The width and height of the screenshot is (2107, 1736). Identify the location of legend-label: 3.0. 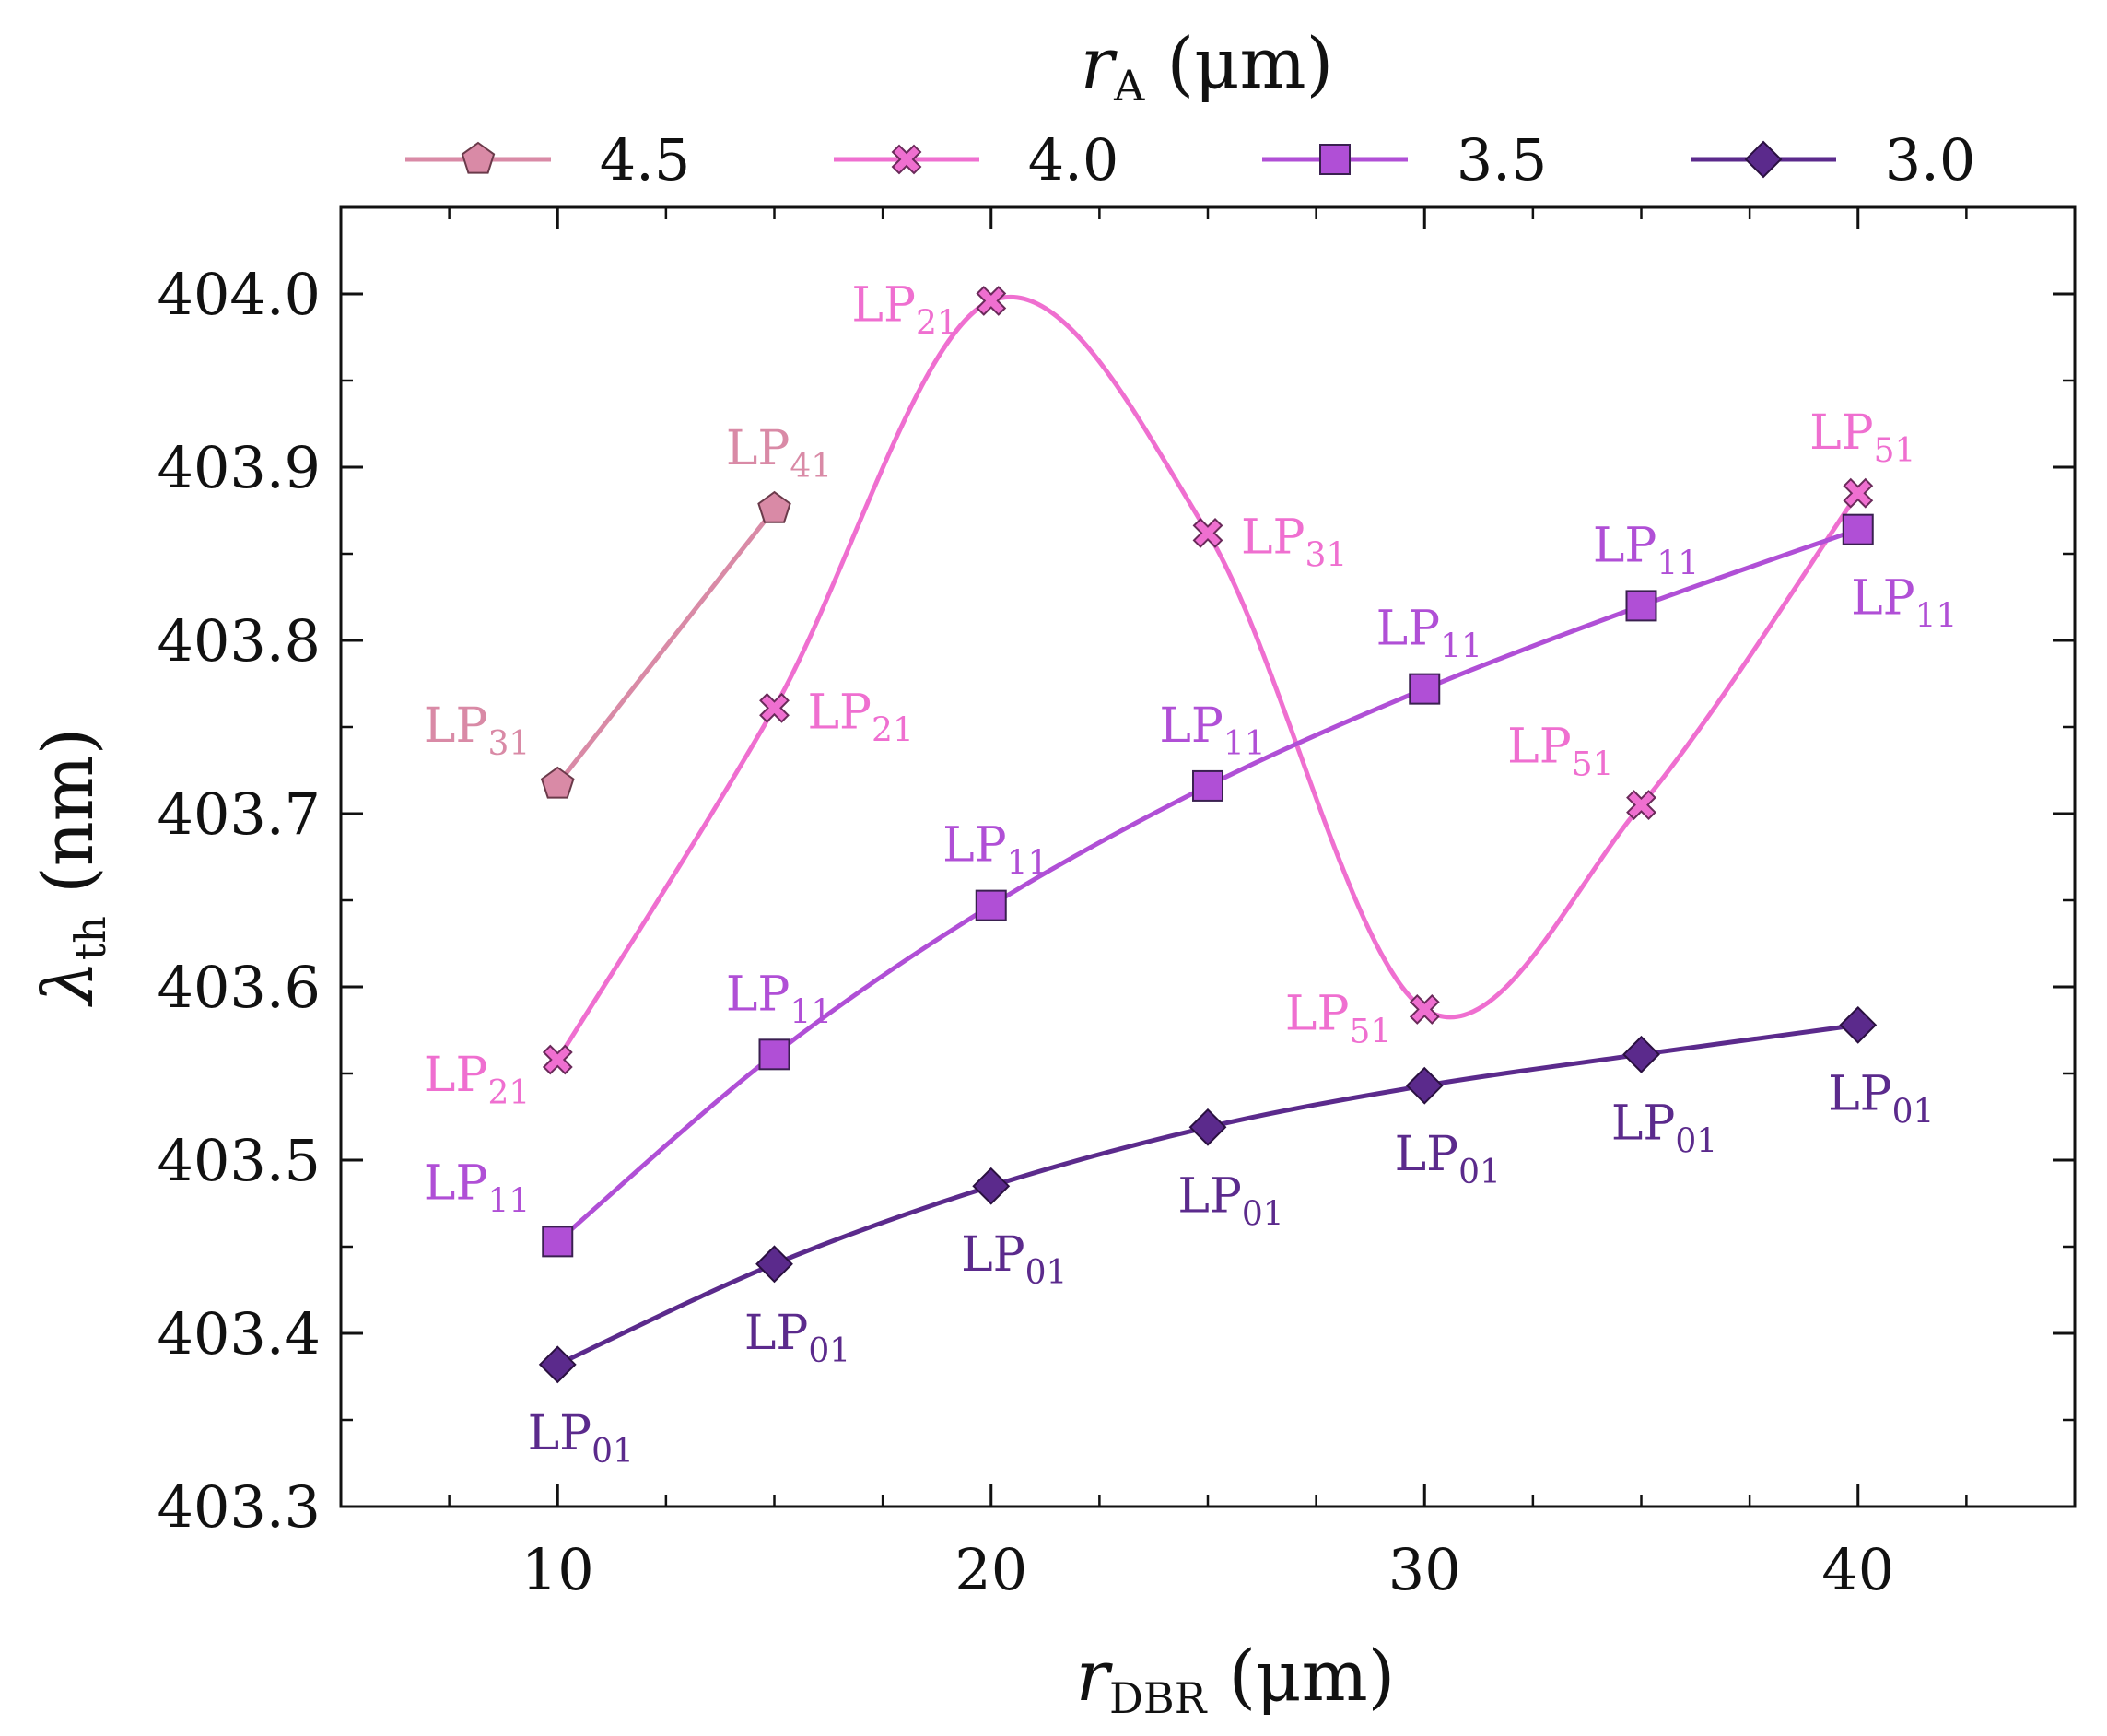
(1930, 160).